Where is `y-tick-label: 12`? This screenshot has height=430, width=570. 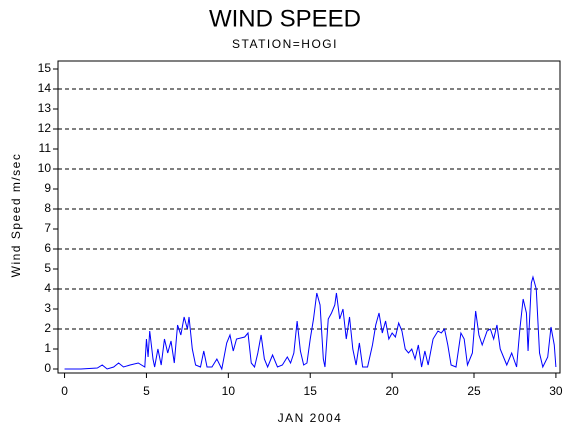 y-tick-label: 12 is located at coordinates (45, 128).